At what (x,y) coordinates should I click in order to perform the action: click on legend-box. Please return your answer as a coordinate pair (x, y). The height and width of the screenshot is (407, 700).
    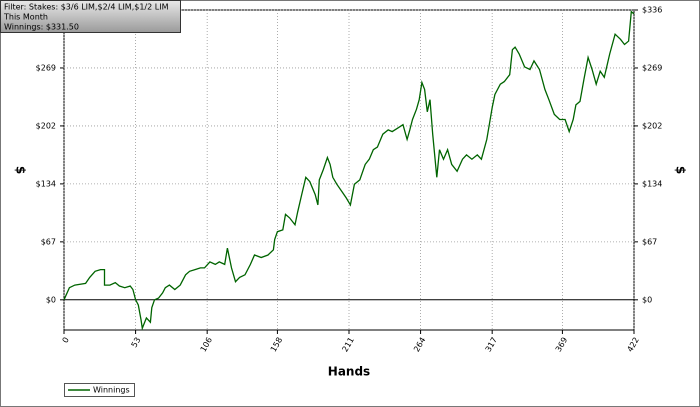
    Looking at the image, I should click on (99, 390).